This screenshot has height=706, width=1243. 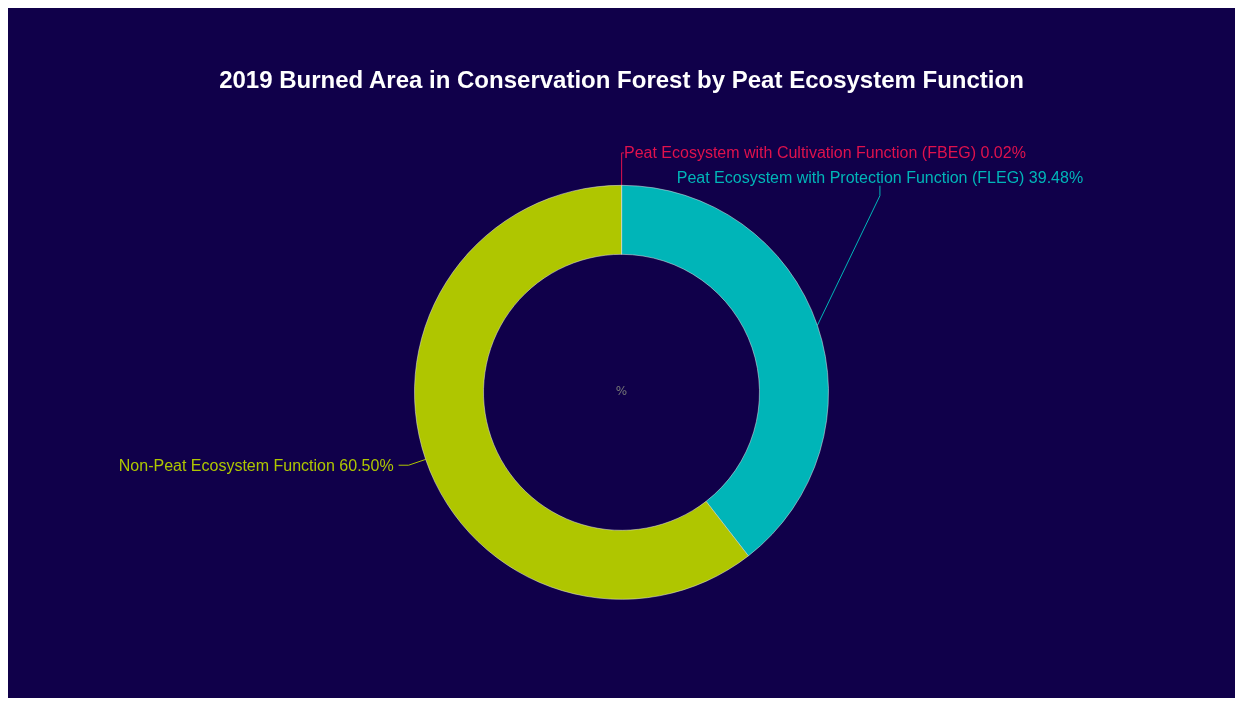 I want to click on slice-label: Peat Ecosystem with Protection Function (FLEG) 39.48%, so click(x=880, y=178).